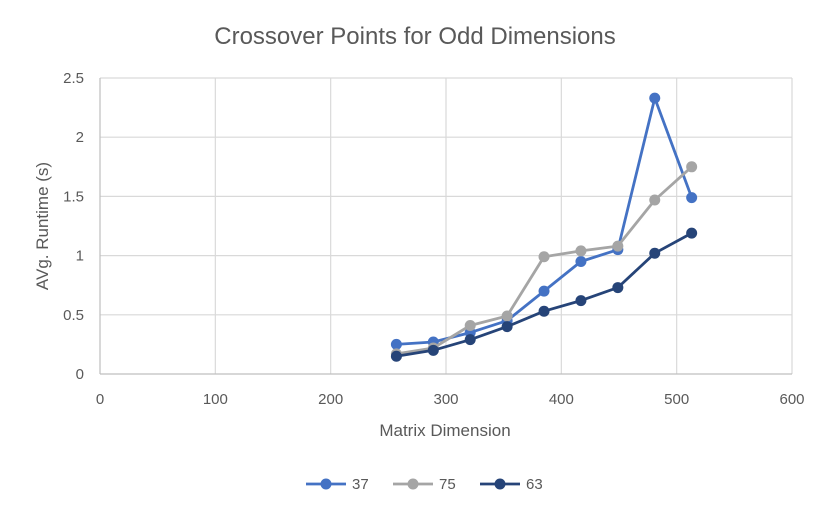 The width and height of the screenshot is (830, 515). I want to click on y-tick-label: 0.5, so click(73, 315).